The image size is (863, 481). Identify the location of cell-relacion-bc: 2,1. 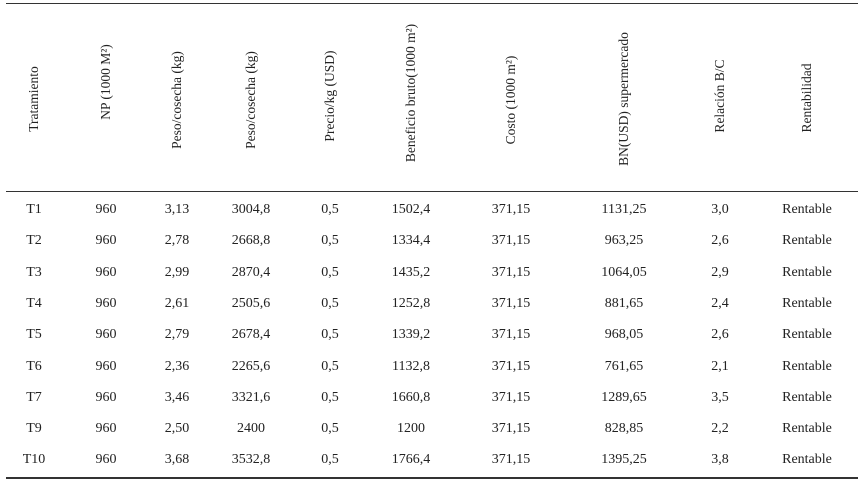
(720, 366).